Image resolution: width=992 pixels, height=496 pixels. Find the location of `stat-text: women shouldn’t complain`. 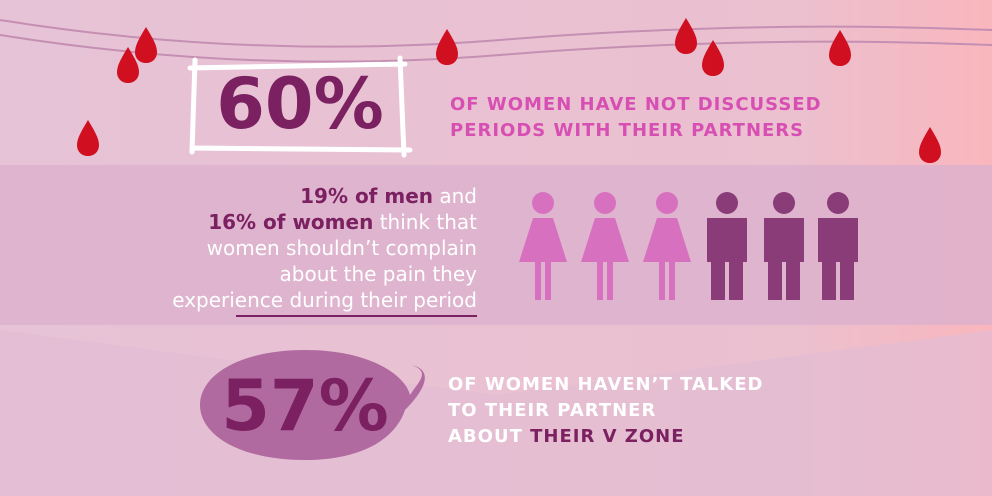

stat-text: women shouldn’t complain is located at coordinates (342, 248).